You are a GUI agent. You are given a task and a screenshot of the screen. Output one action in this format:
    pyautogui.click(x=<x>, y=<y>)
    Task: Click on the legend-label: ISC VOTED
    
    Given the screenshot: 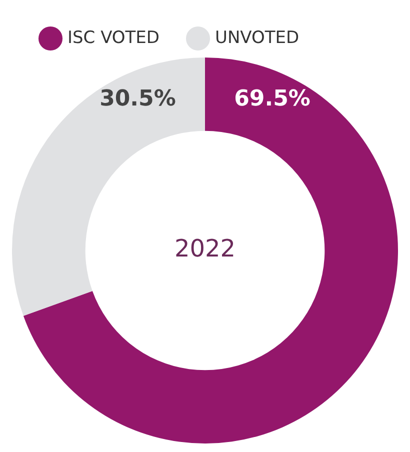 What is the action you would take?
    pyautogui.click(x=114, y=38)
    